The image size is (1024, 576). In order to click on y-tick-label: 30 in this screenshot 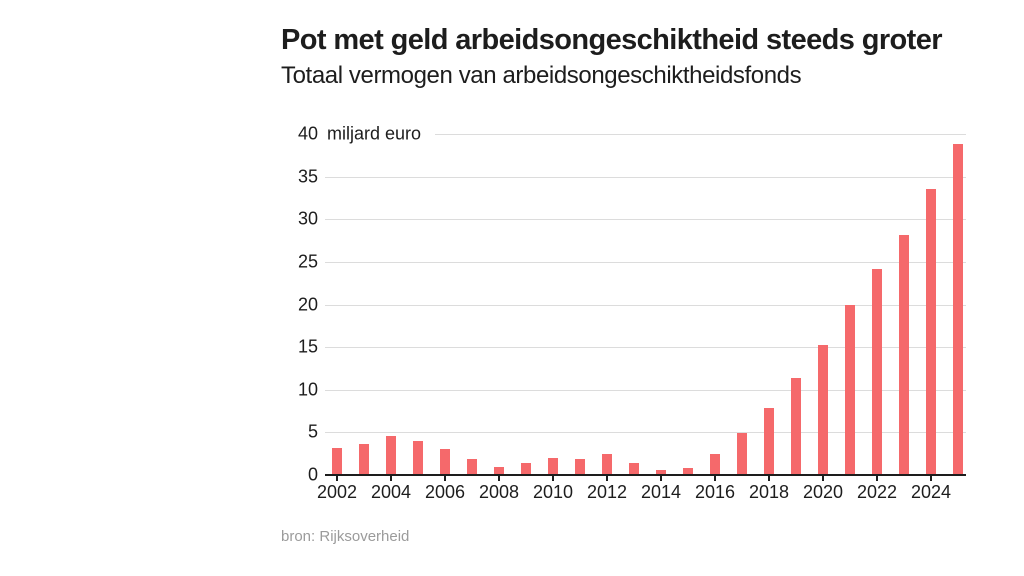, I will do `click(307, 218)`.